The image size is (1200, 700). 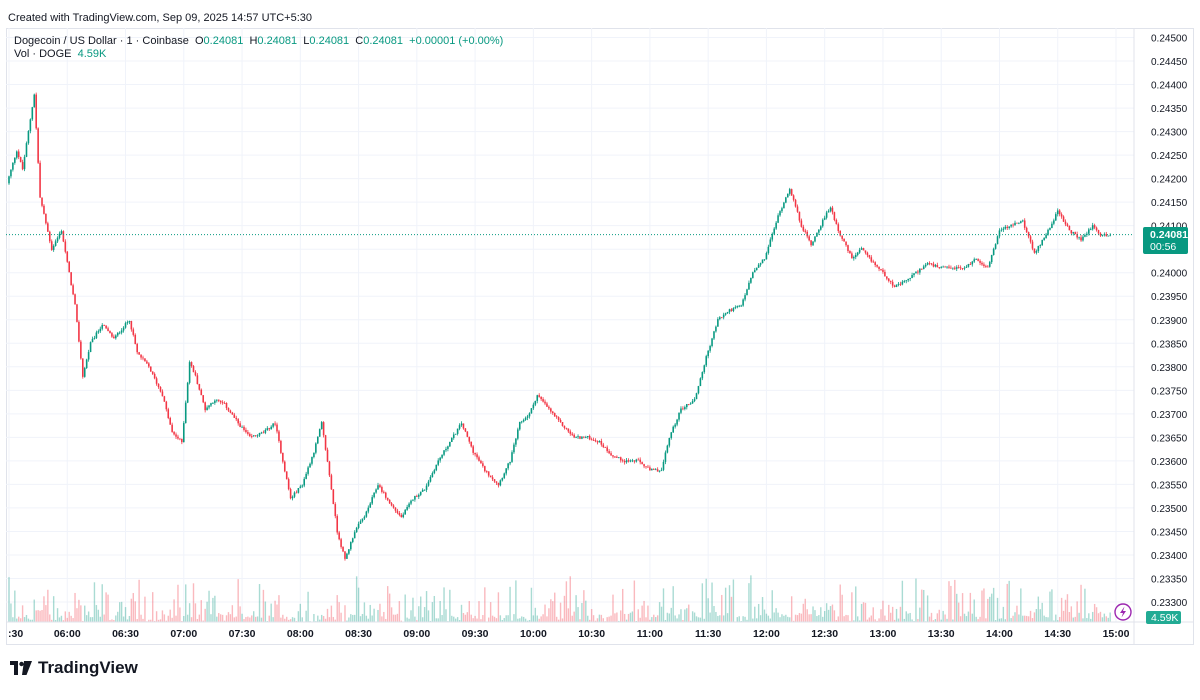 I want to click on price-tick-label: 0.23800, so click(x=1169, y=368).